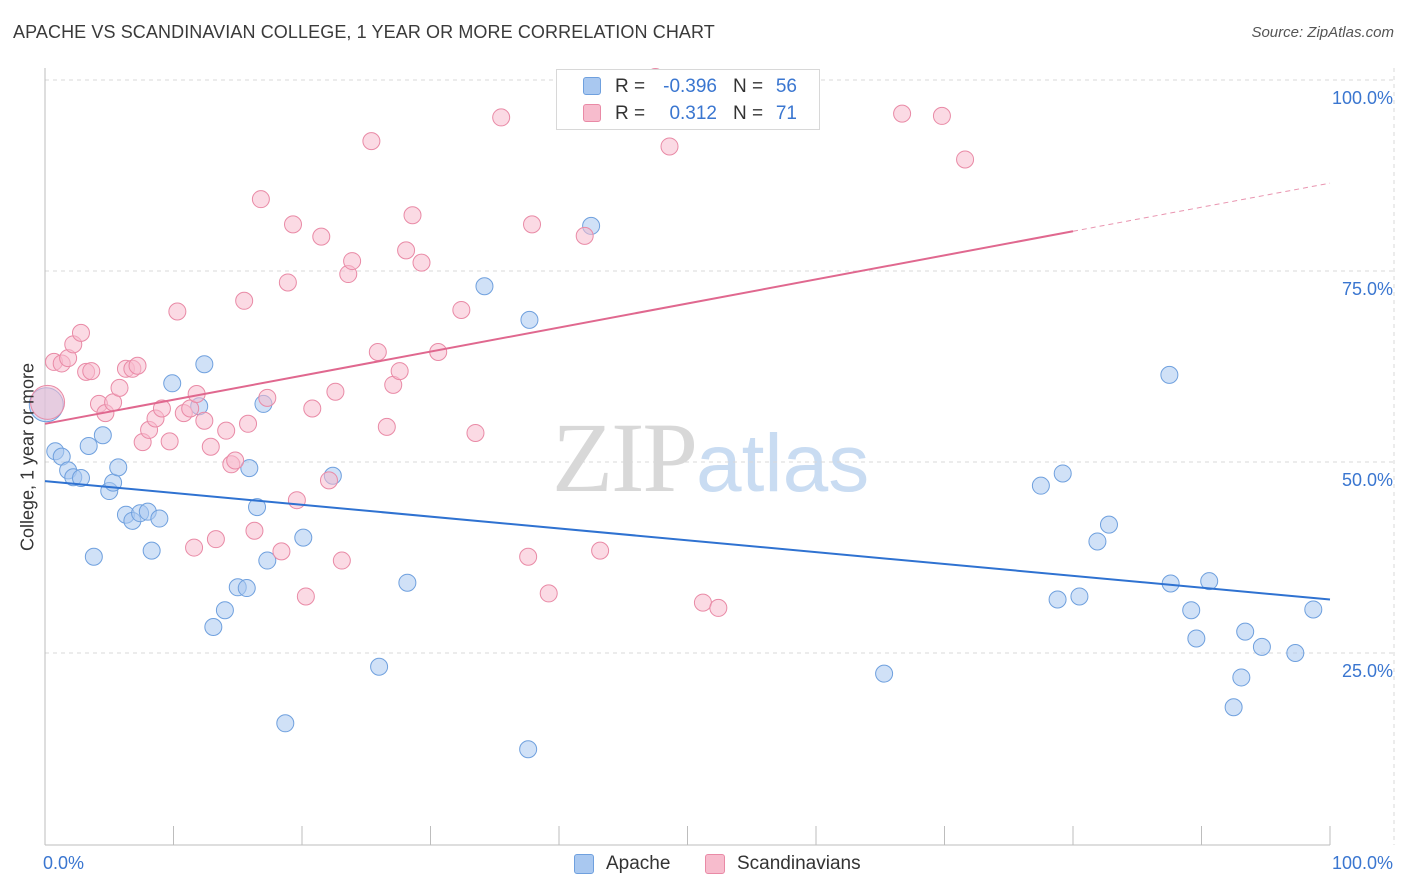 The width and height of the screenshot is (1406, 892). What do you see at coordinates (1362, 98) in the screenshot?
I see `y-tick-label: 100.0%` at bounding box center [1362, 98].